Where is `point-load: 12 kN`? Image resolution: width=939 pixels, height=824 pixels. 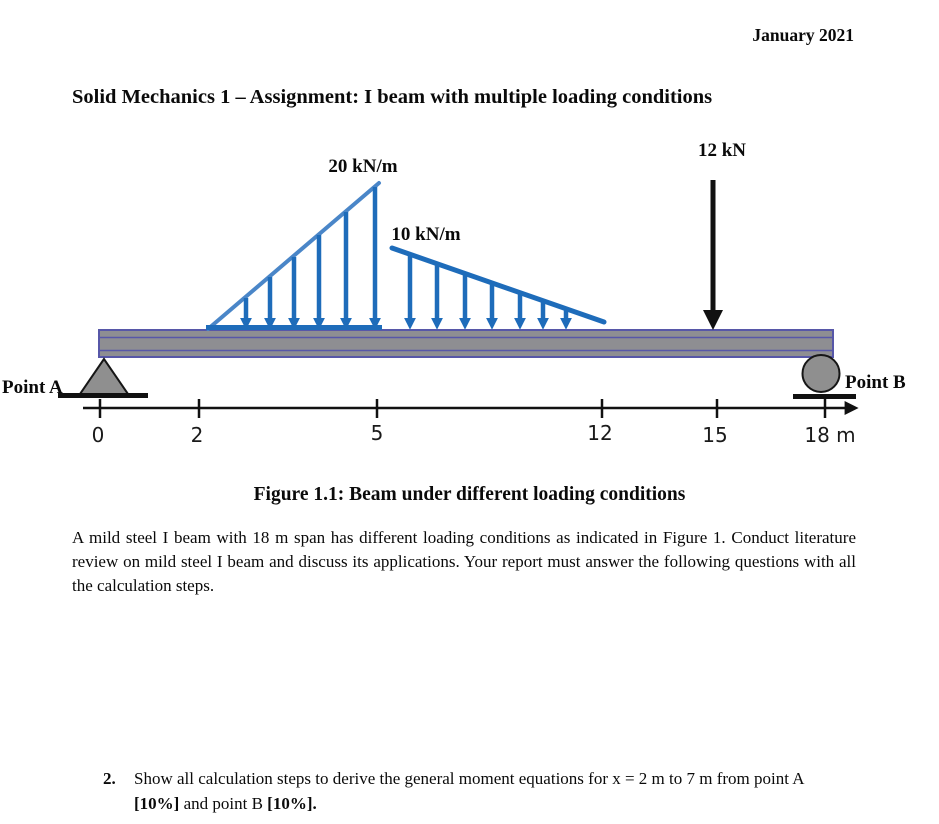 point-load: 12 kN is located at coordinates (722, 235).